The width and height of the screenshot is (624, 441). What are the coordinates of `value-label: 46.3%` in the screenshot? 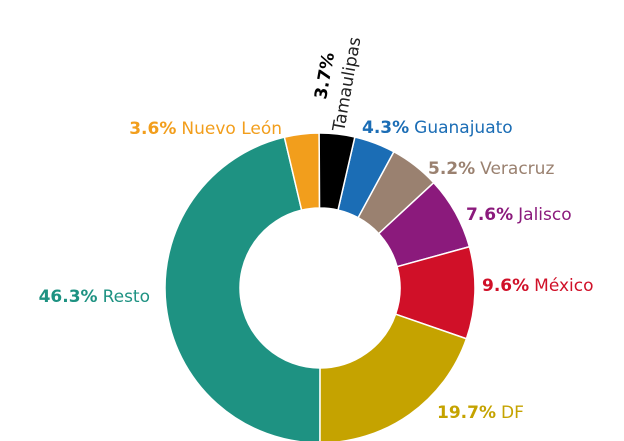 It's located at (68, 297).